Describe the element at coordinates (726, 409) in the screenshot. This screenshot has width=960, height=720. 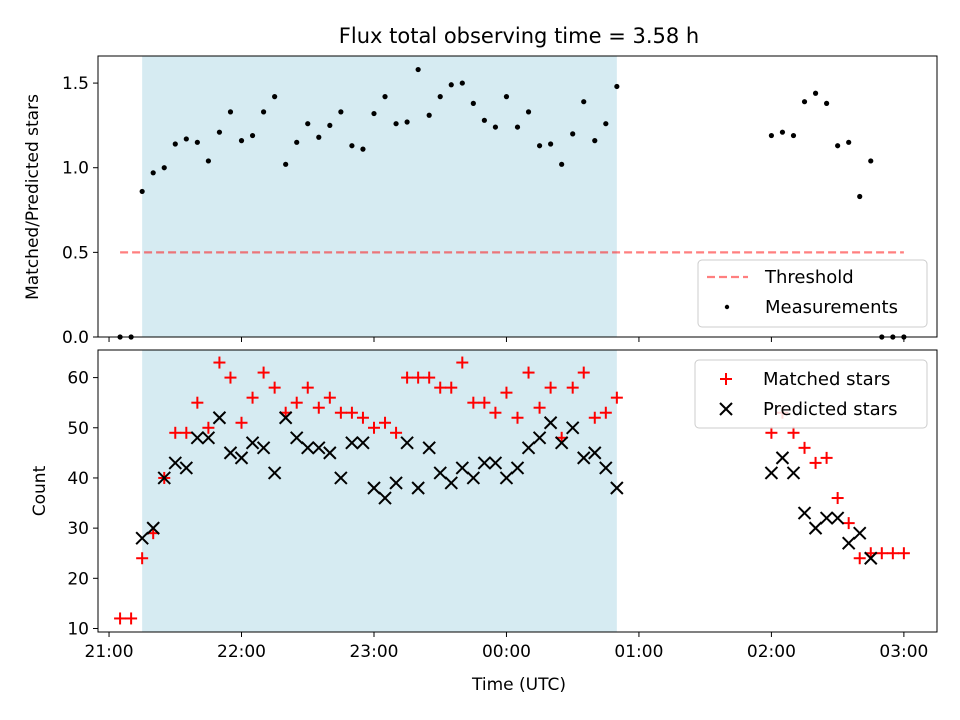
I see `predicted-legend-icon` at that location.